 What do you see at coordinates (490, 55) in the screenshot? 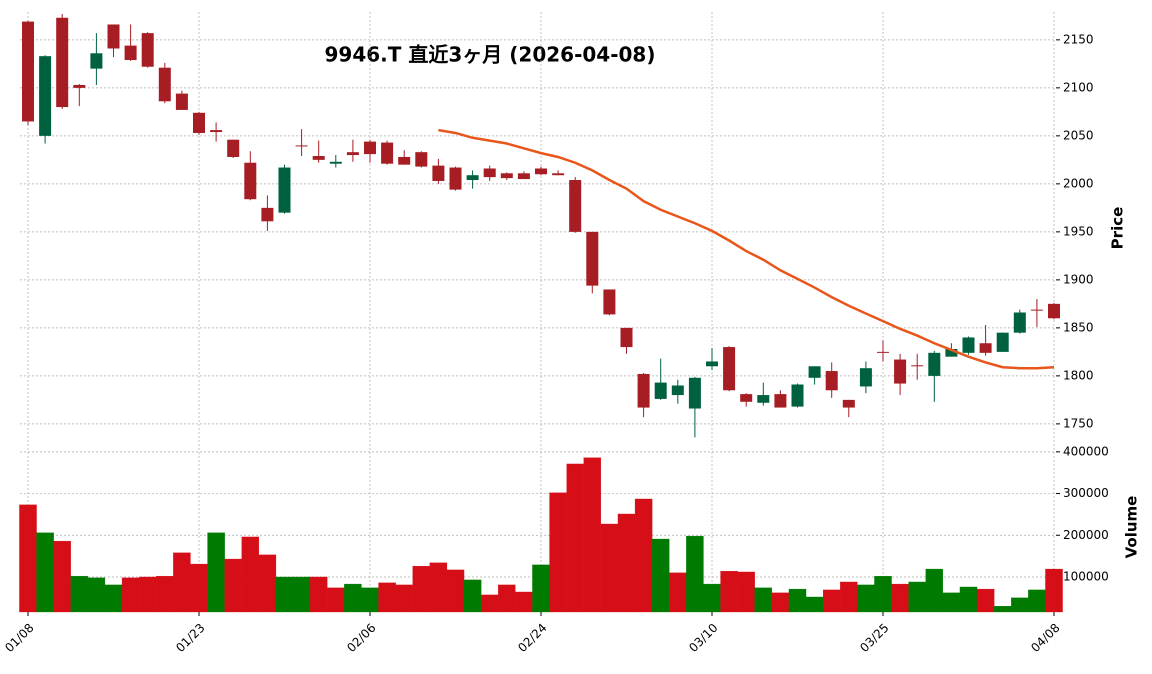
I see `chart-title: 9946.T 直近3ヶ月 (2026-04-08)` at bounding box center [490, 55].